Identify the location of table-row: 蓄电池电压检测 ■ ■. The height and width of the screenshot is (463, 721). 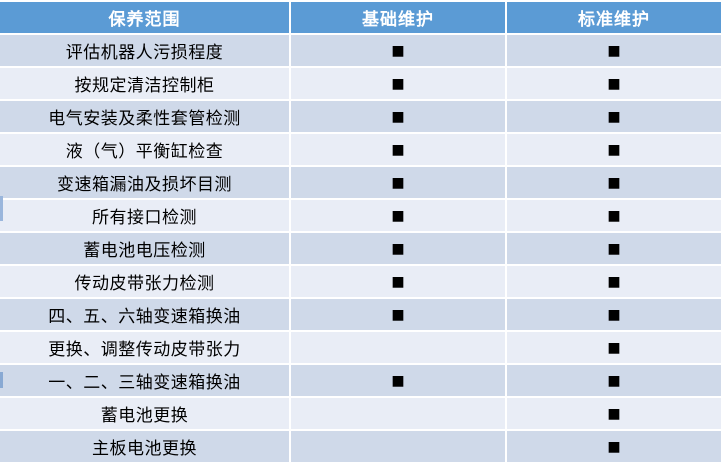
(360, 248).